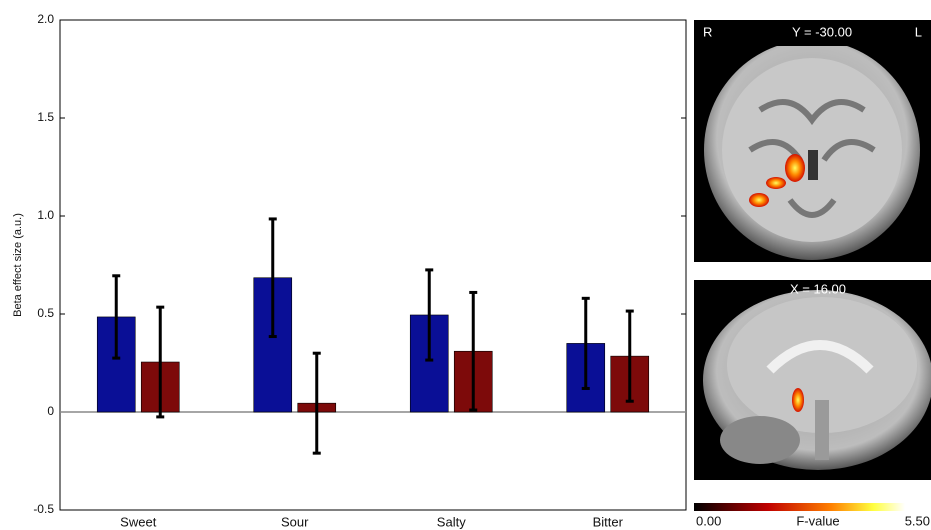 The image size is (931, 530). What do you see at coordinates (45, 215) in the screenshot?
I see `y-tick-label: 1.0` at bounding box center [45, 215].